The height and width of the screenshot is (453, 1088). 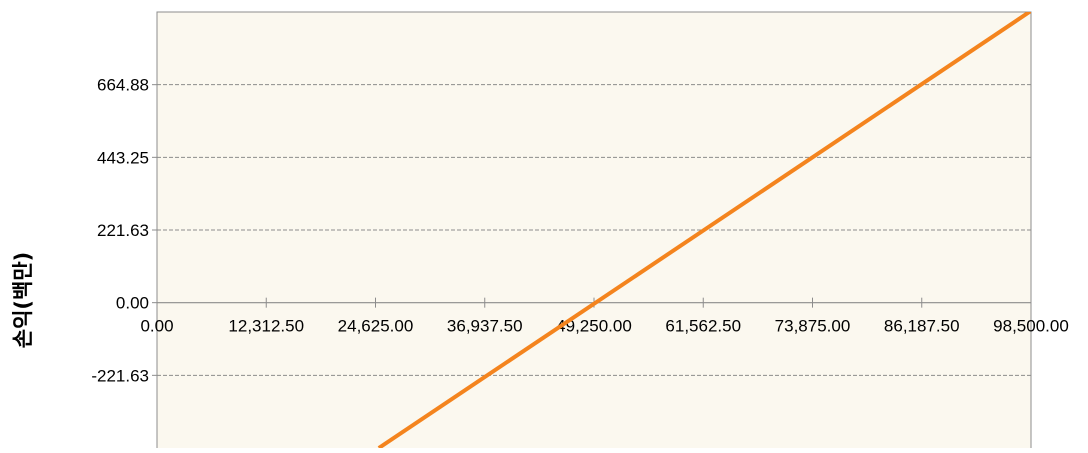 What do you see at coordinates (703, 326) in the screenshot?
I see `x-tick-label: 61,562.50` at bounding box center [703, 326].